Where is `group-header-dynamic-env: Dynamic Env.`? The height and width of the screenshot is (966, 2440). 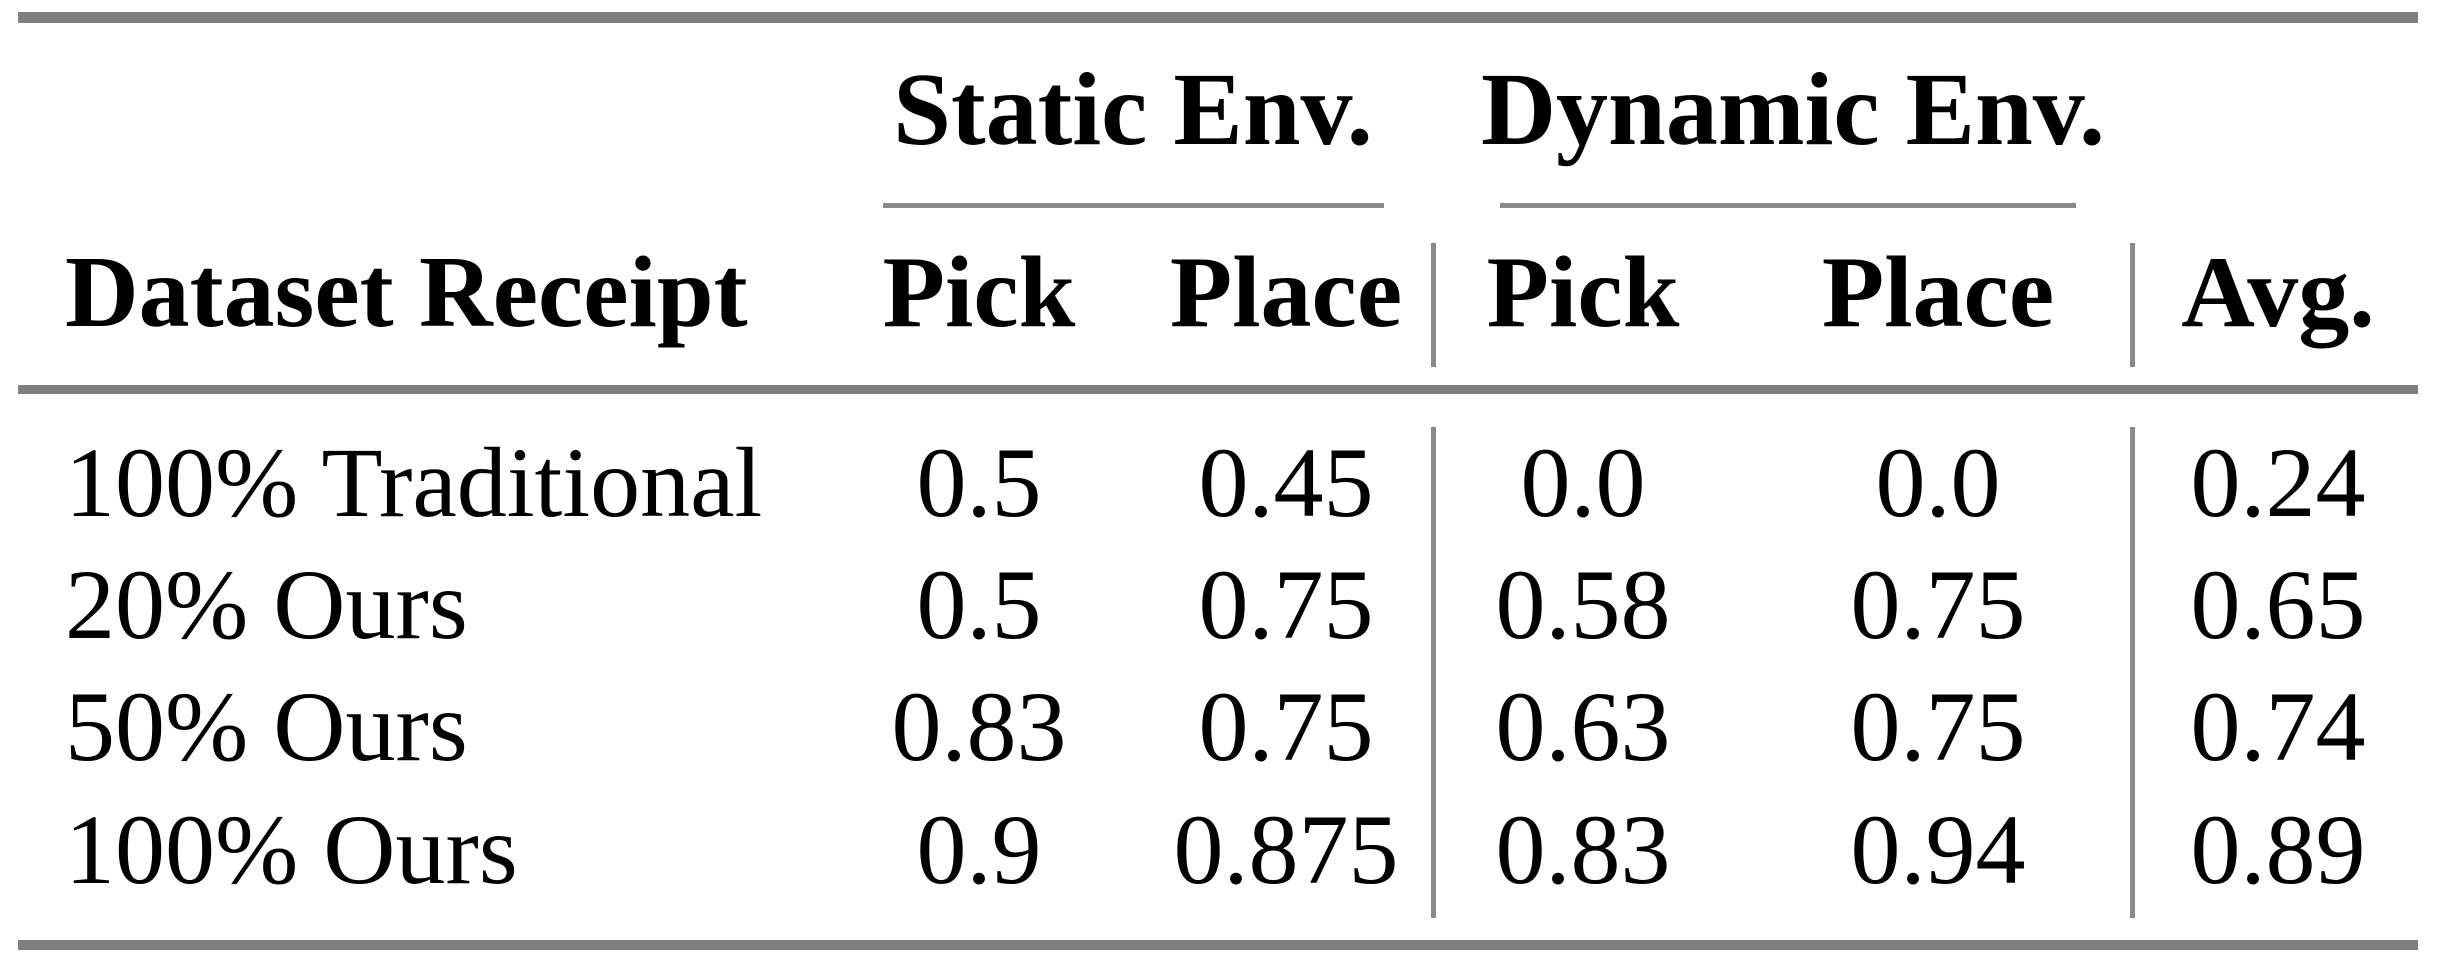 group-header-dynamic-env: Dynamic Env. is located at coordinates (1793, 109).